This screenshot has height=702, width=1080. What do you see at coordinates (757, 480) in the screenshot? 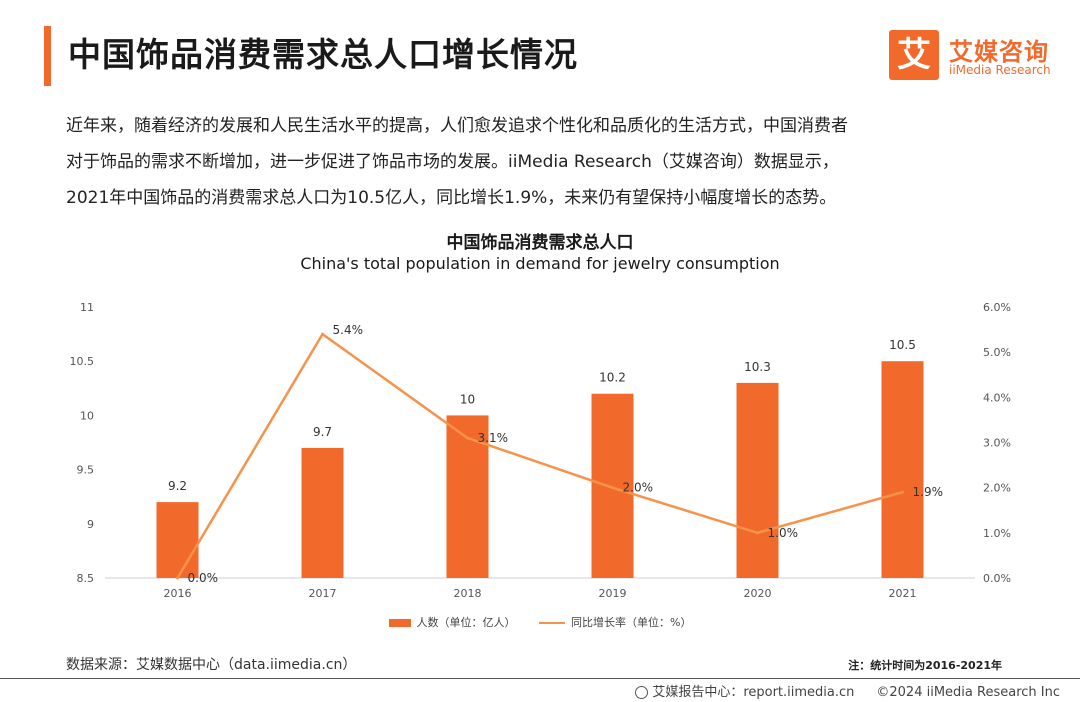
I see `bar-2020` at bounding box center [757, 480].